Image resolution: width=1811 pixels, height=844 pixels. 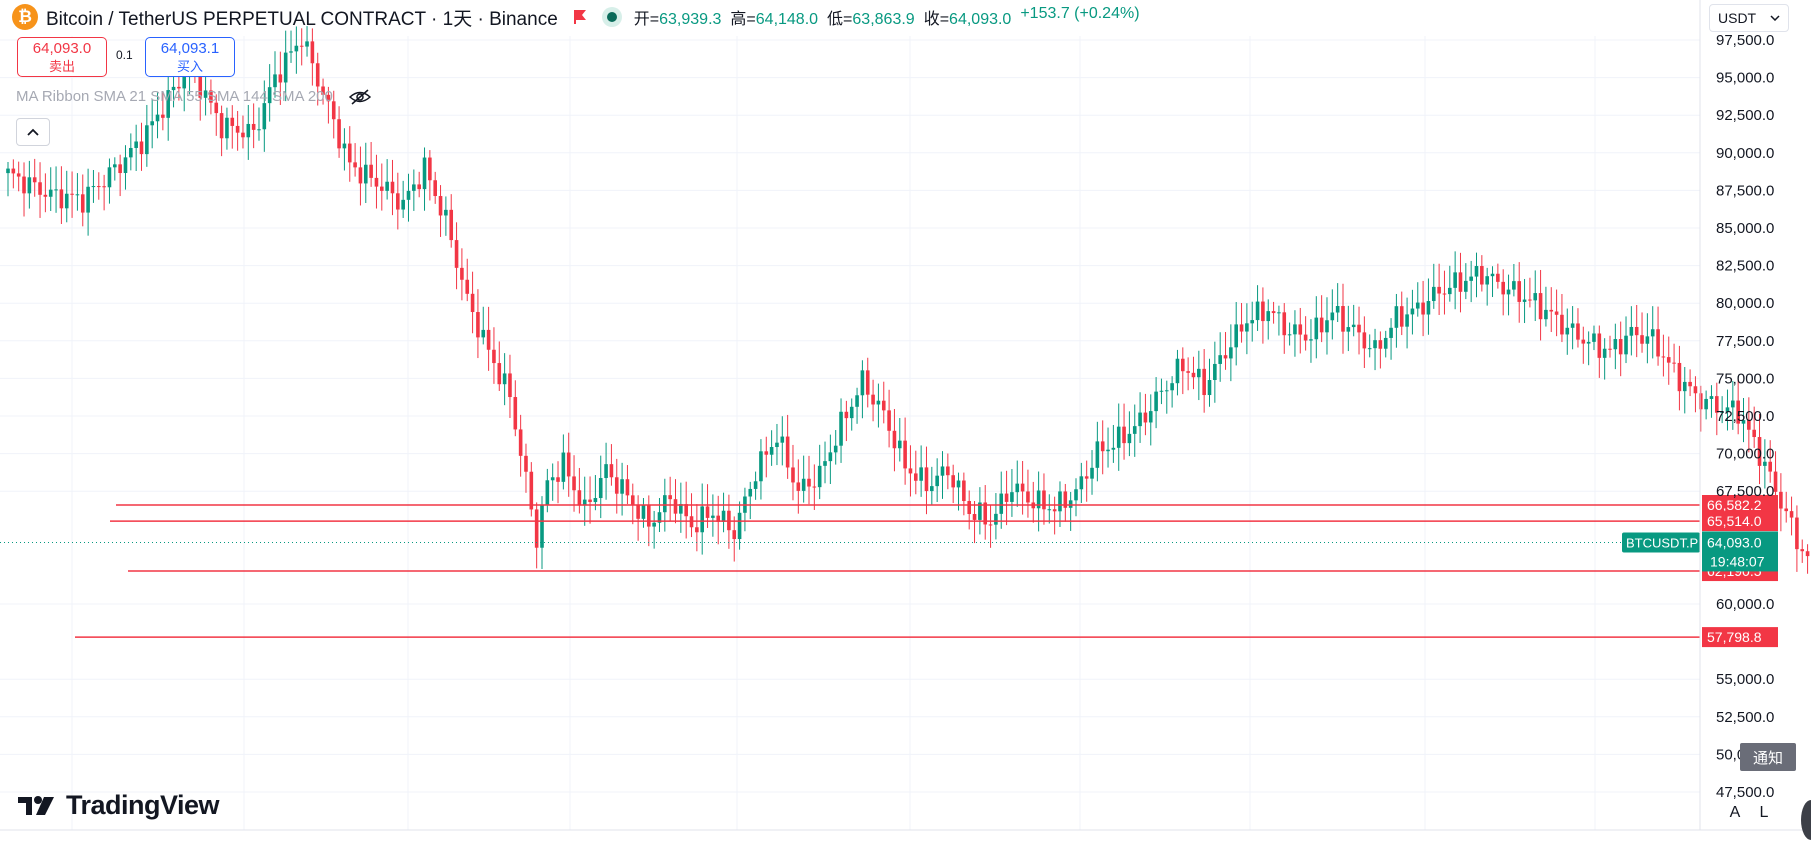 What do you see at coordinates (1745, 40) in the screenshot?
I see `price-tick-label: 97,500.0` at bounding box center [1745, 40].